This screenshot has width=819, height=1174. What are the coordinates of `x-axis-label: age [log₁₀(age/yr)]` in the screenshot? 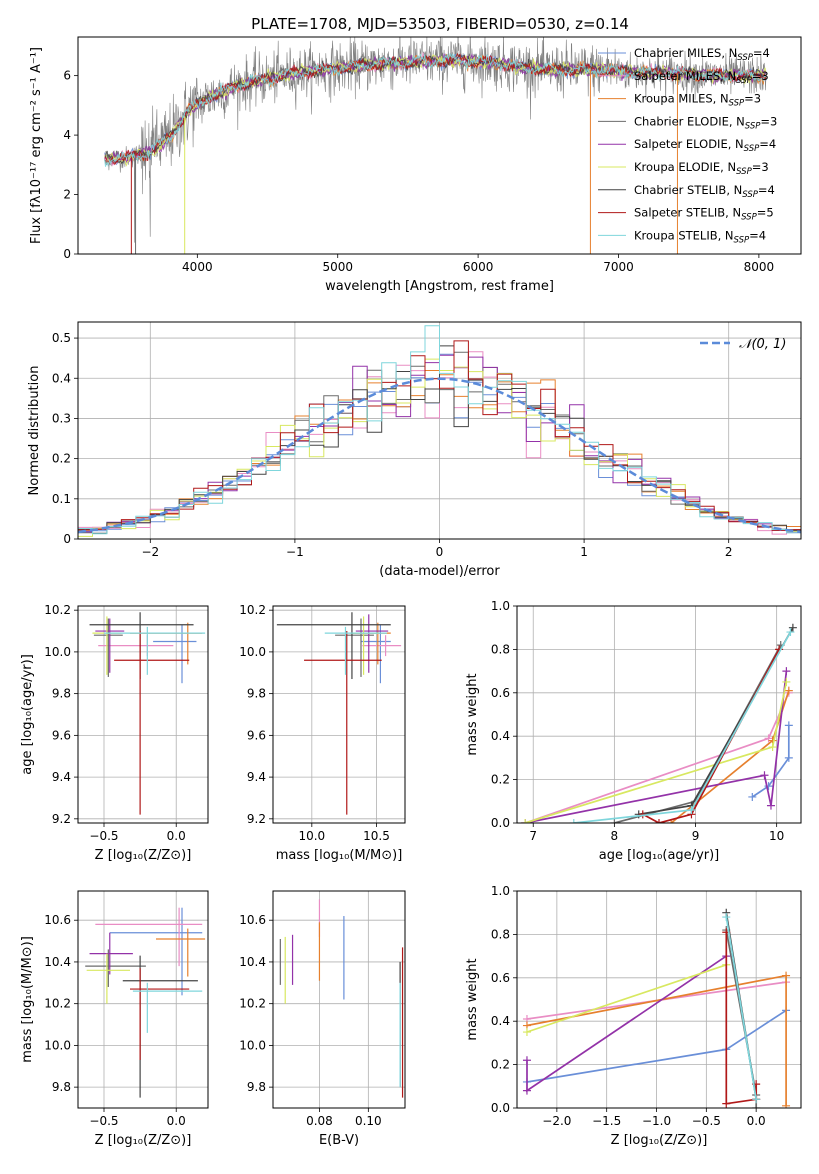 It's located at (659, 855).